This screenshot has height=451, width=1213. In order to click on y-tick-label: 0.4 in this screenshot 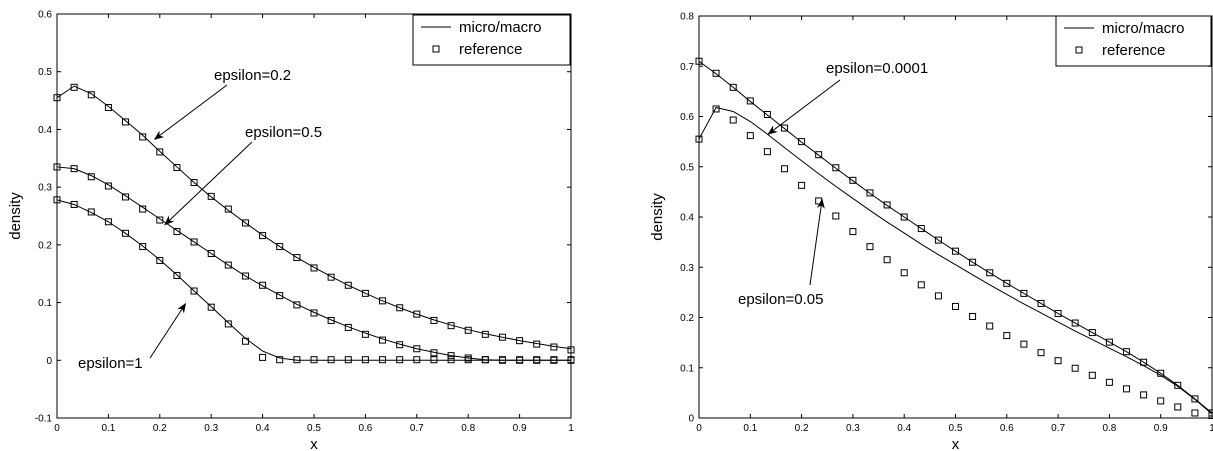, I will do `click(45, 130)`.